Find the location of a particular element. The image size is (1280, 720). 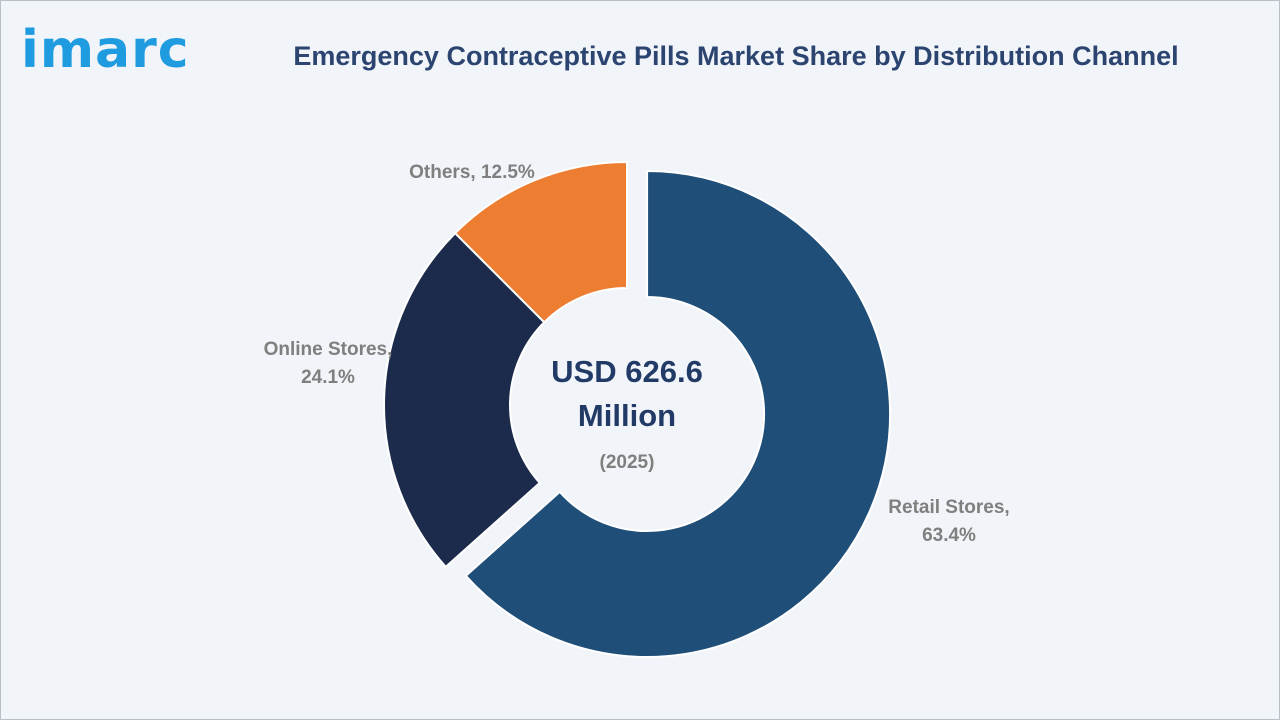

logo-text: imarc is located at coordinates (105, 50).